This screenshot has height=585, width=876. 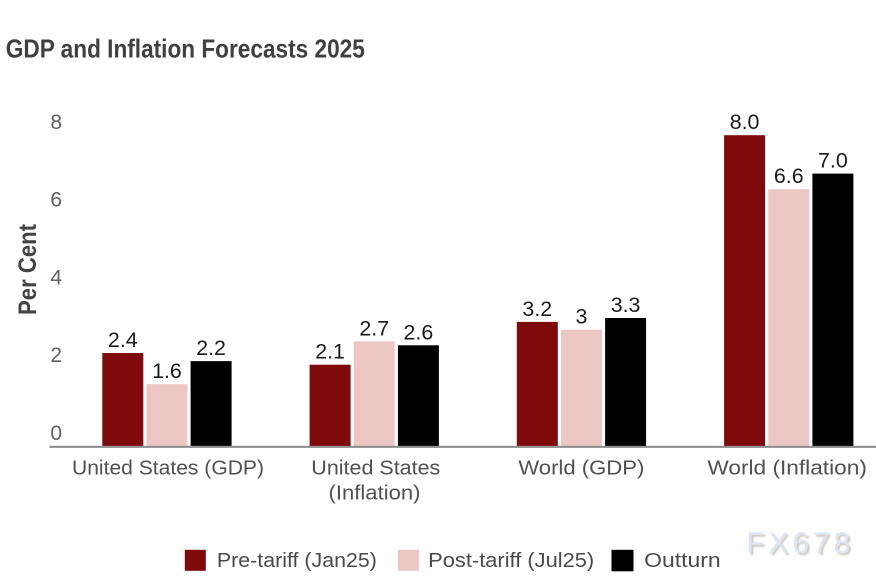 I want to click on svg-text: 4, so click(x=56, y=277).